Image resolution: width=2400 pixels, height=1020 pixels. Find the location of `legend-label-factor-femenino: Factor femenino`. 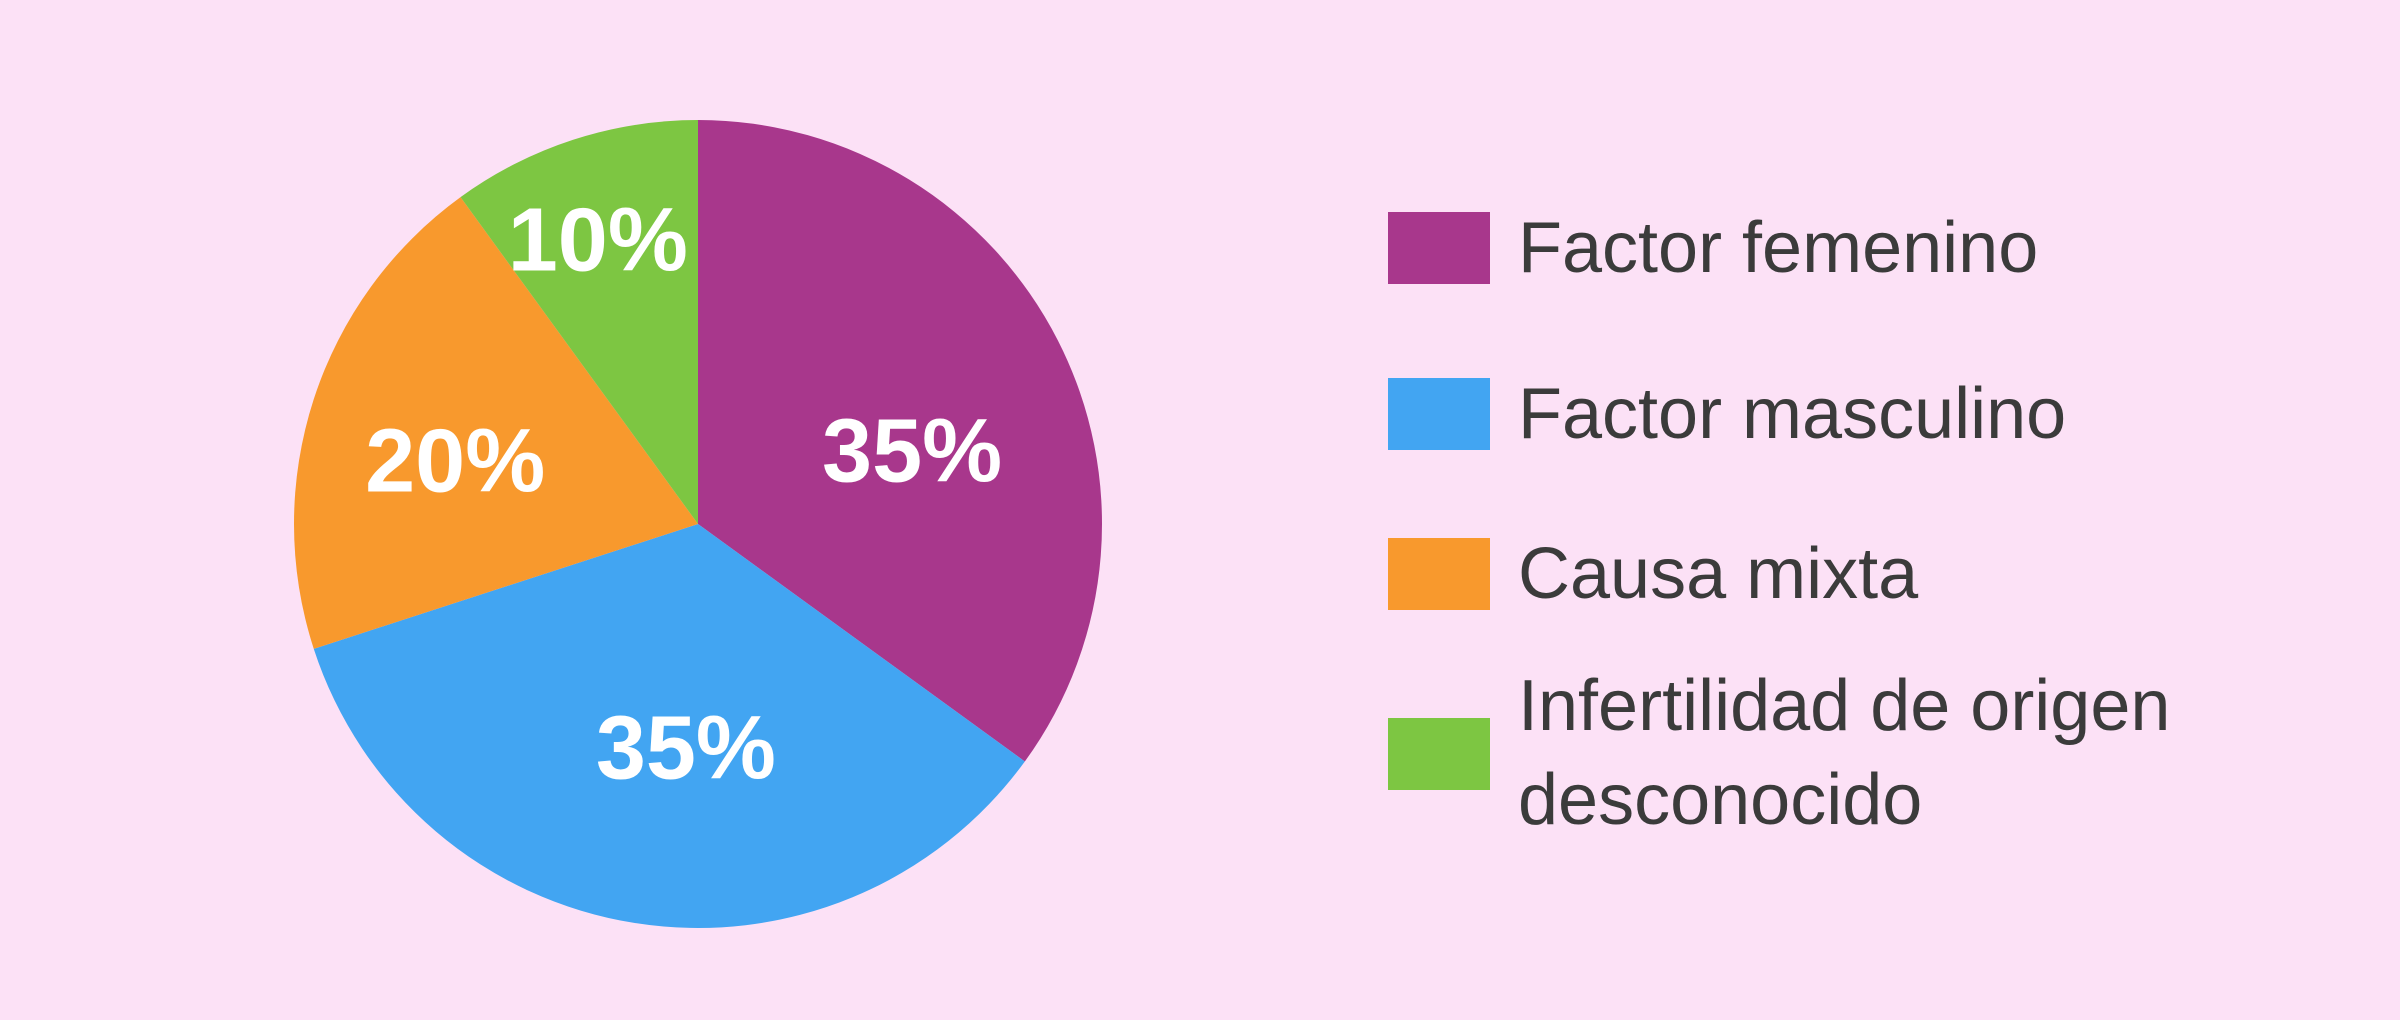

legend-label-factor-femenino: Factor femenino is located at coordinates (1778, 248).